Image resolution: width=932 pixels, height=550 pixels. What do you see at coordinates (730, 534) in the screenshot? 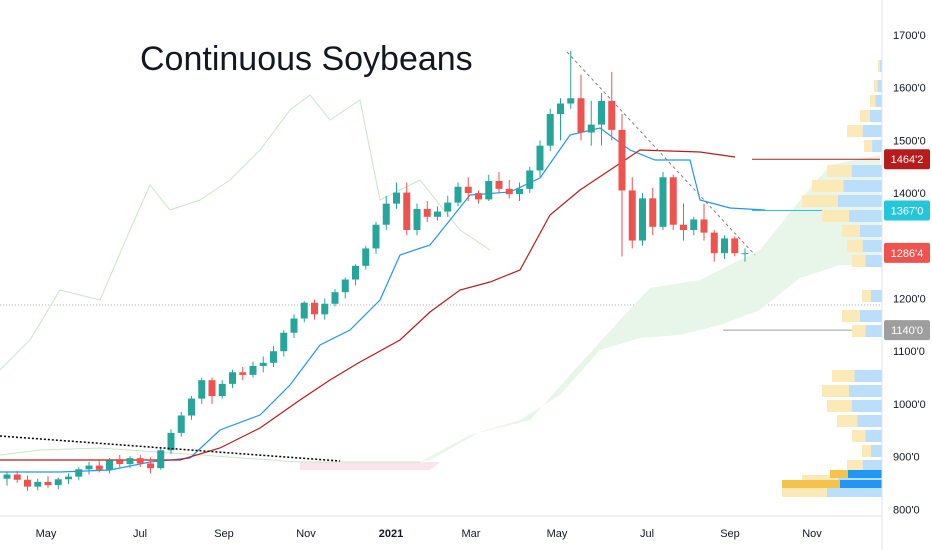
I see `x-tick-label: Sep` at bounding box center [730, 534].